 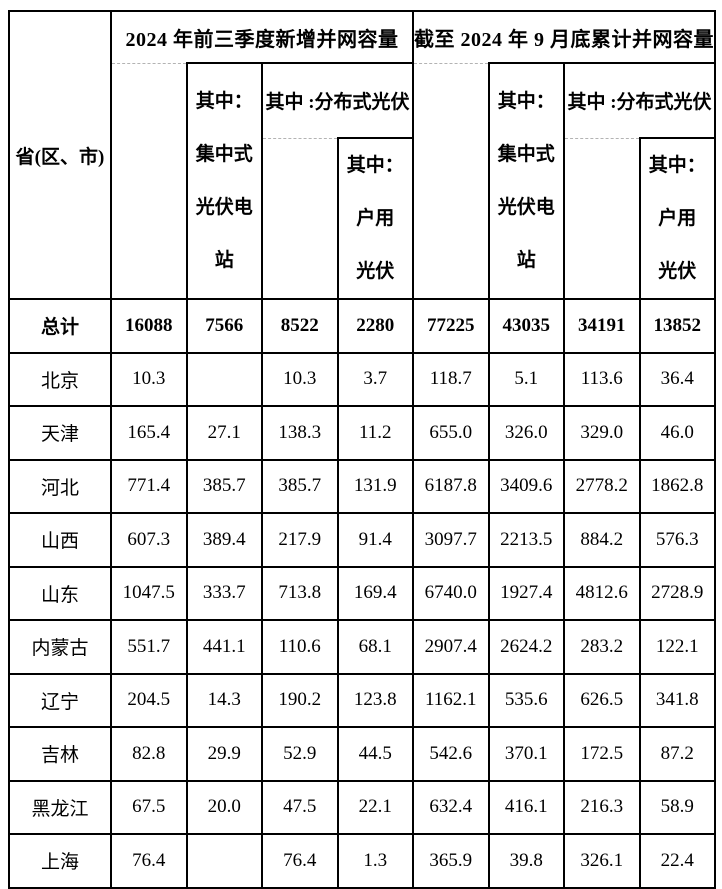 What do you see at coordinates (262, 36) in the screenshot?
I see `group1-header-cell: 2024 年前三季度新增并网容量` at bounding box center [262, 36].